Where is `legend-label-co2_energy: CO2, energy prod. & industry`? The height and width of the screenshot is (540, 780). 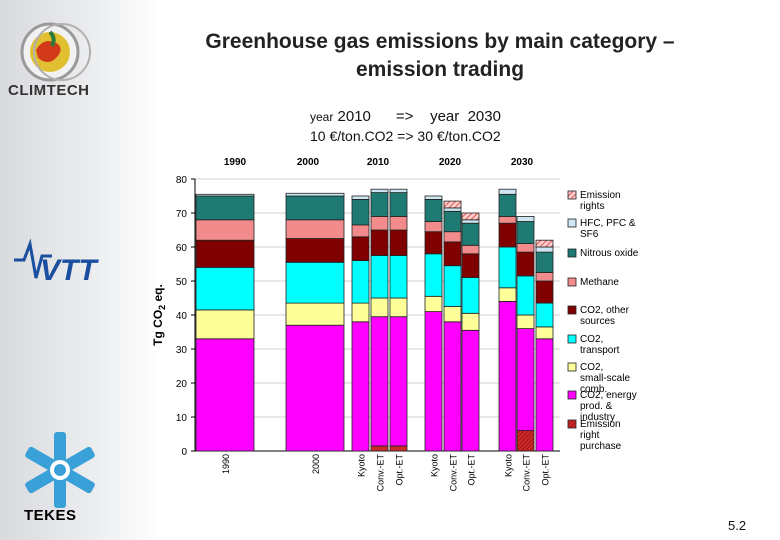 legend-label-co2_energy: CO2, energy prod. & industry is located at coordinates (608, 406).